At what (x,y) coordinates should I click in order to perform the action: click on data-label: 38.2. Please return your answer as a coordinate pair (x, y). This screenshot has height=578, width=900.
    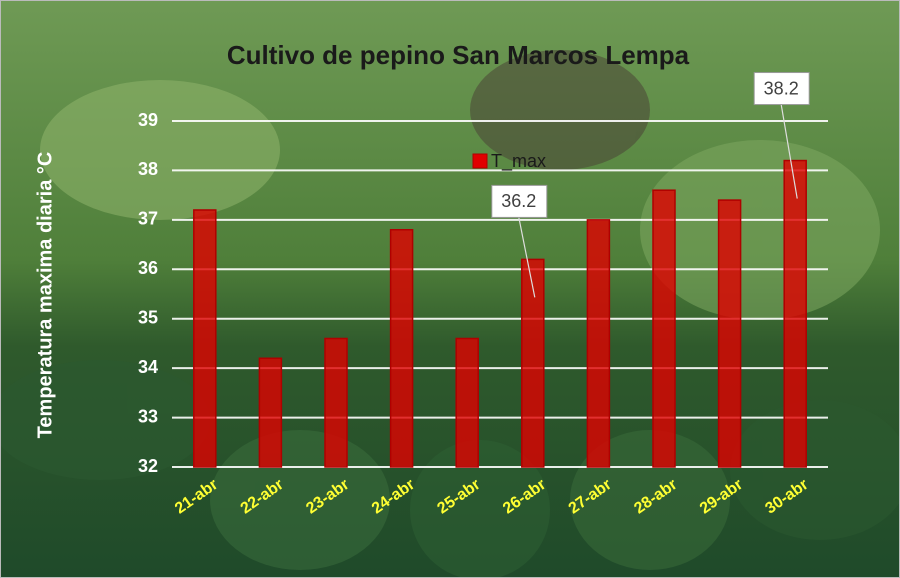
    Looking at the image, I should click on (781, 88).